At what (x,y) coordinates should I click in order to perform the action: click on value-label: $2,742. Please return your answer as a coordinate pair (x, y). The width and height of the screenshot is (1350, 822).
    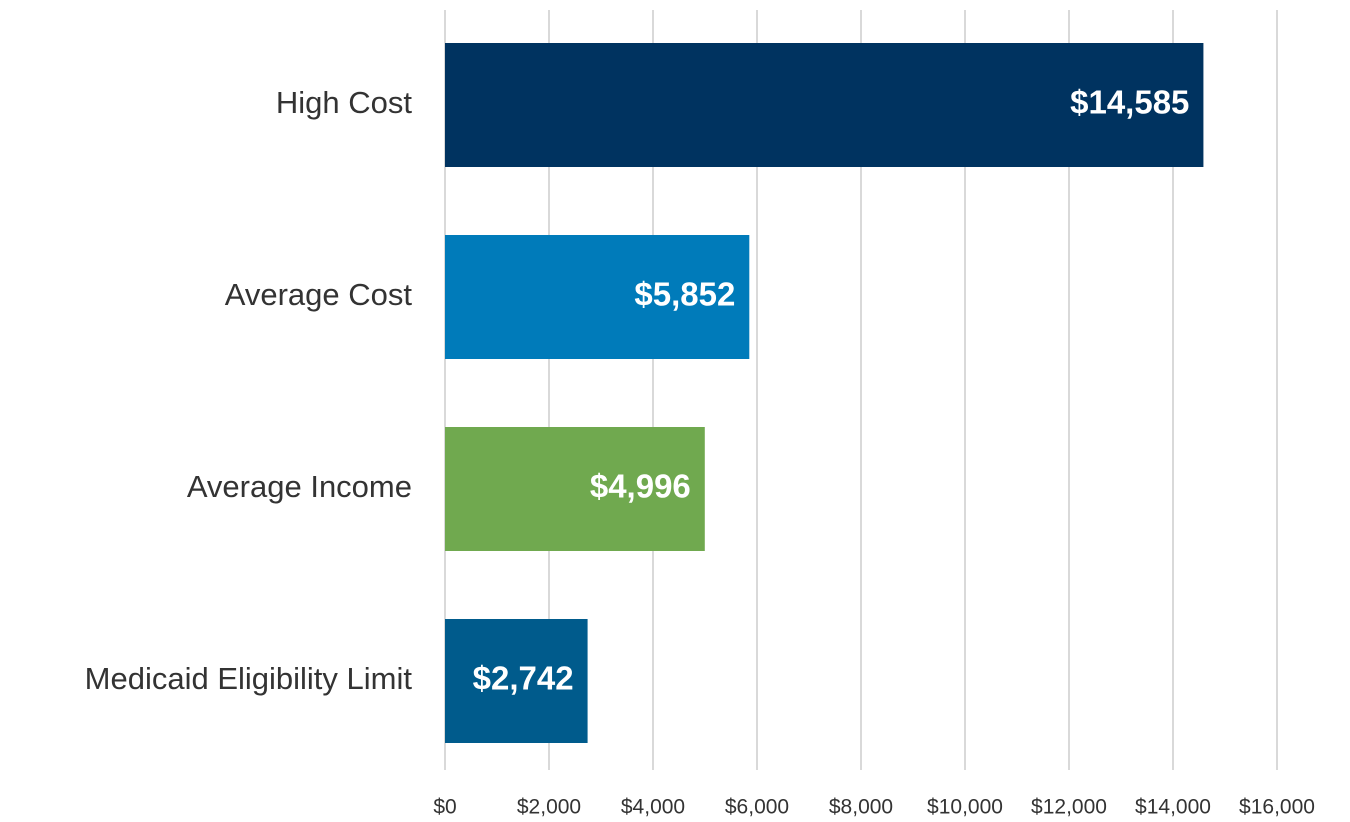
    Looking at the image, I should click on (523, 678).